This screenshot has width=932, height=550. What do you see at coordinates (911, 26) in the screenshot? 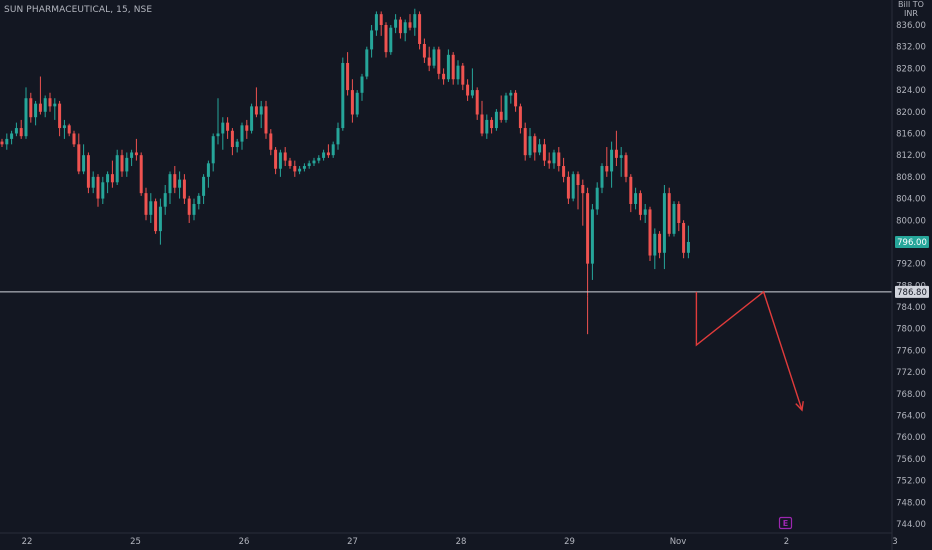
I see `y-tick-label: 836.00` at bounding box center [911, 26].